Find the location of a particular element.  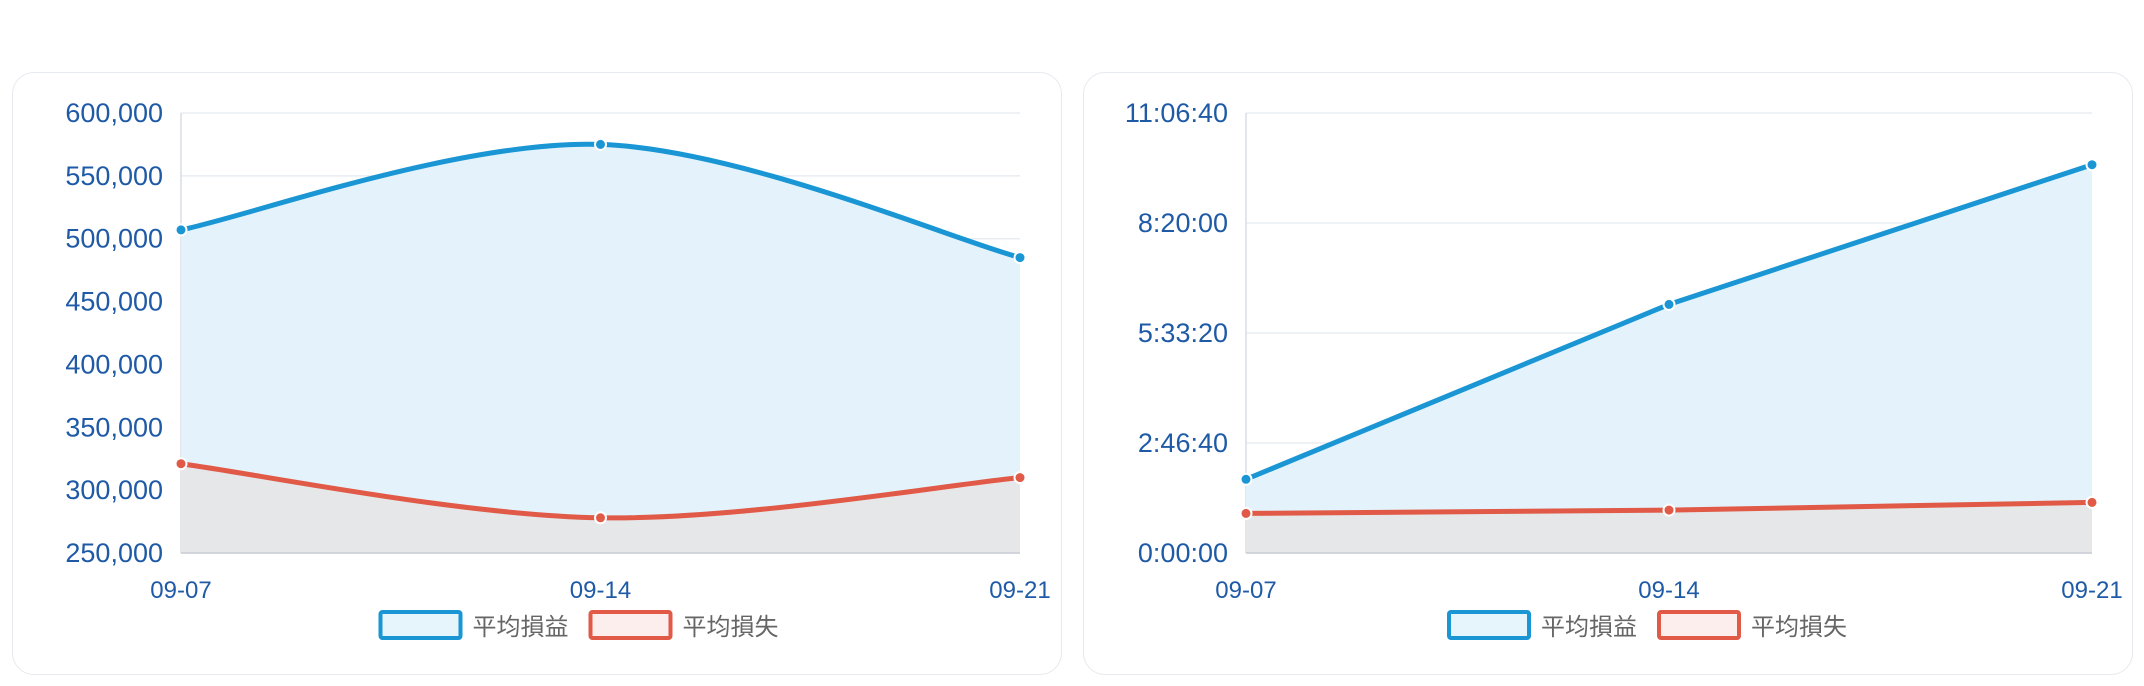

left-y-tick-label: 400,000 is located at coordinates (114, 364).